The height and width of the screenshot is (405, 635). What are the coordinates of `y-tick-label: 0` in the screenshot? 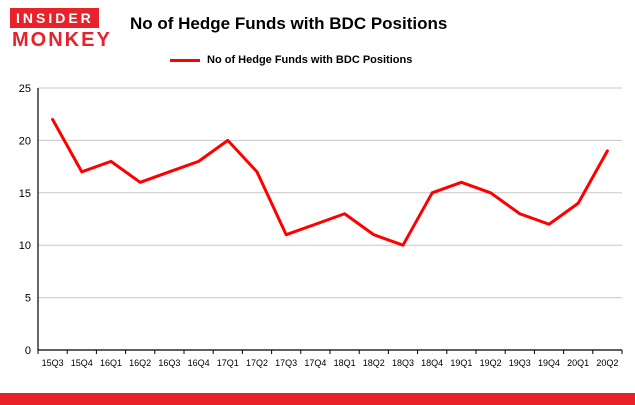 It's located at (28, 351).